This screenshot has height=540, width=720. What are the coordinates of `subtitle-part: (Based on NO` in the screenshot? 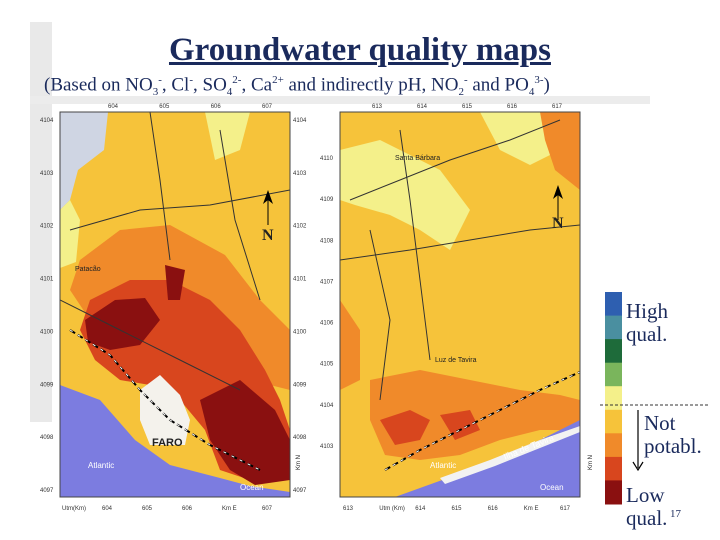 It's located at (98, 85).